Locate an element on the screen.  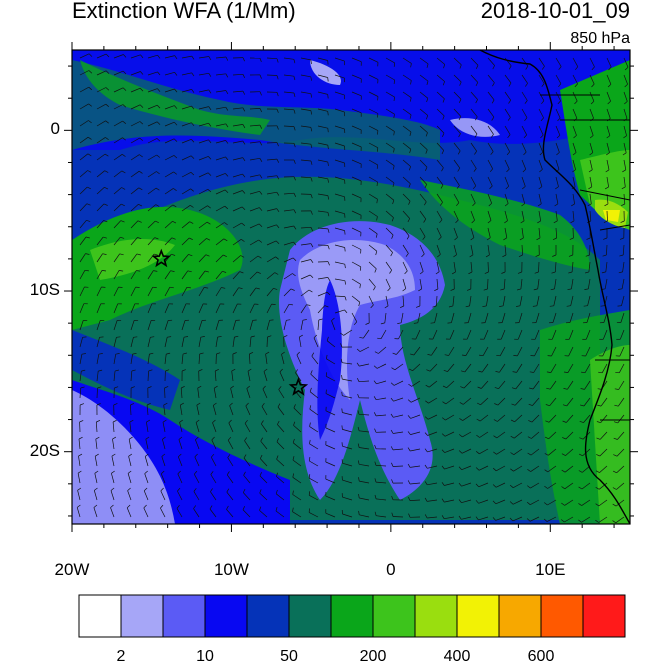
pressure-level: 850 hPa is located at coordinates (600, 38).